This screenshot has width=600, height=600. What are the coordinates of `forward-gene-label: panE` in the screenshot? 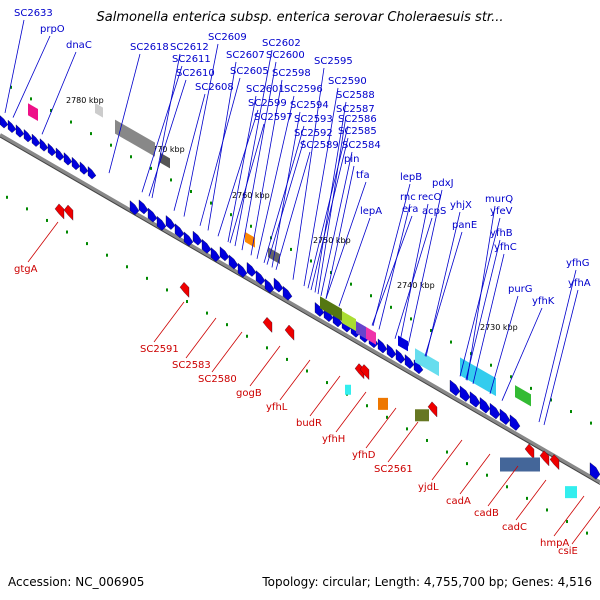 It's located at (464, 225).